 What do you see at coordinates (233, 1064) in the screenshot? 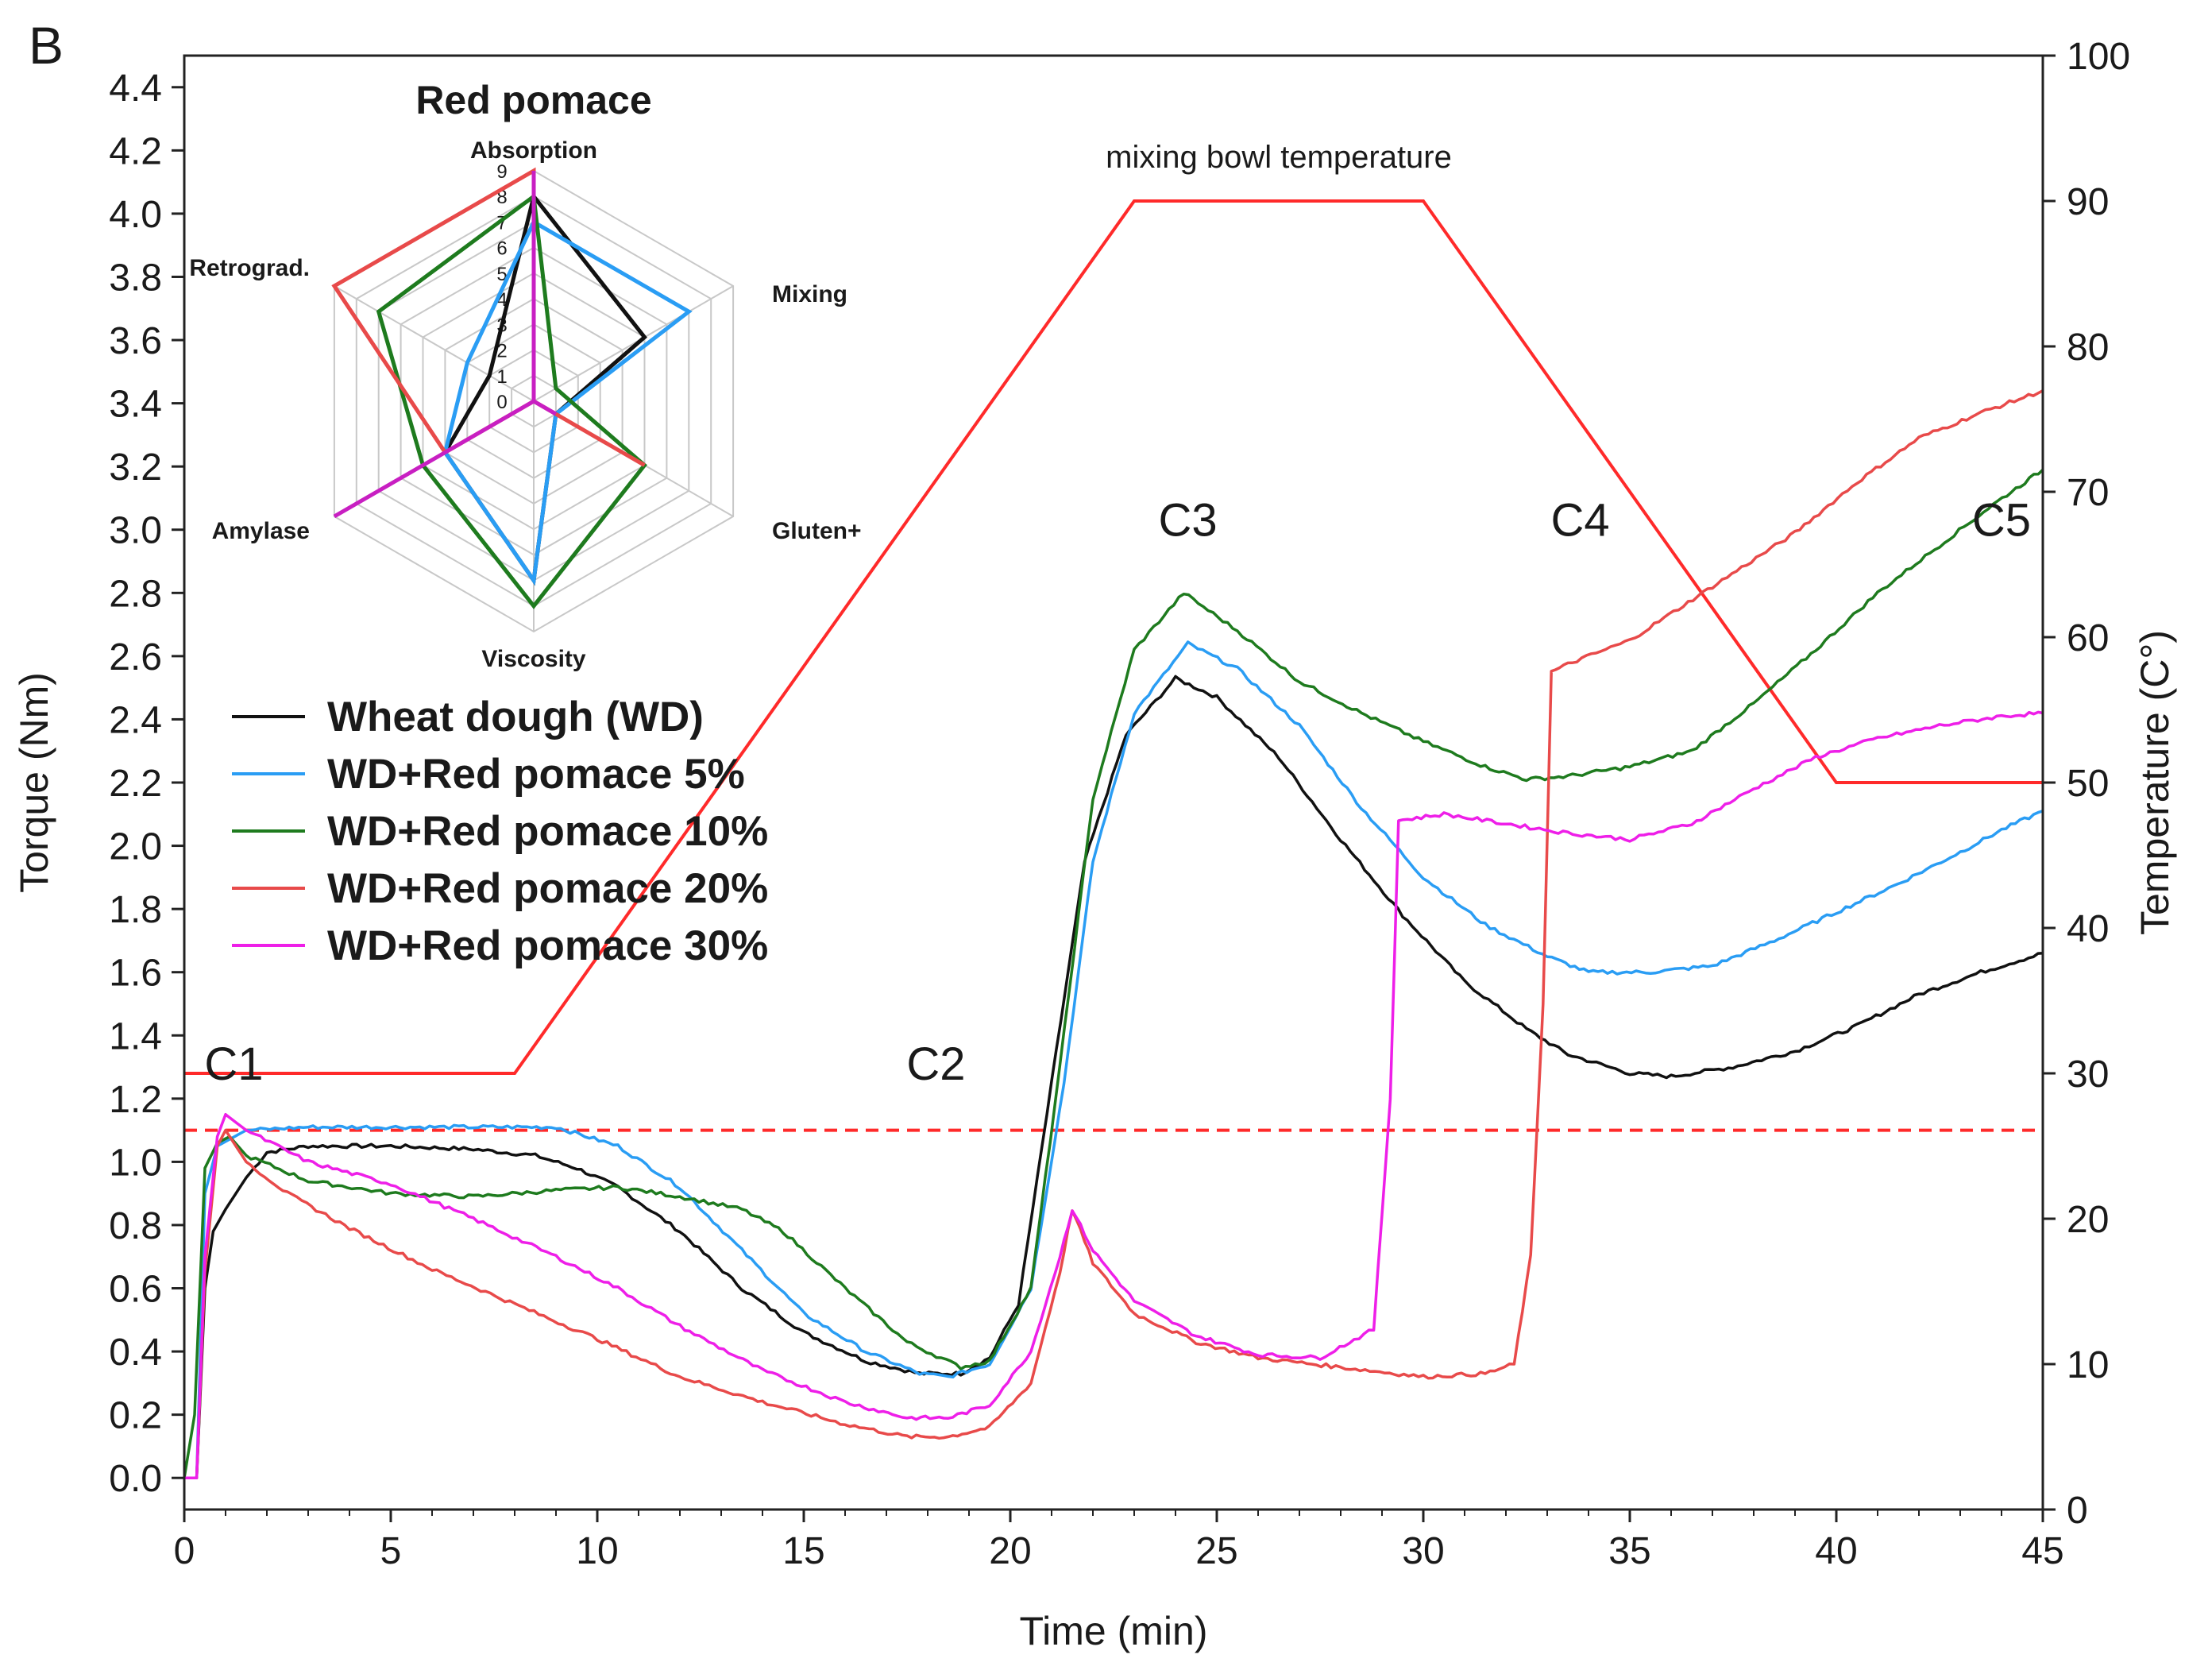
I see `phase-label: C1` at bounding box center [233, 1064].